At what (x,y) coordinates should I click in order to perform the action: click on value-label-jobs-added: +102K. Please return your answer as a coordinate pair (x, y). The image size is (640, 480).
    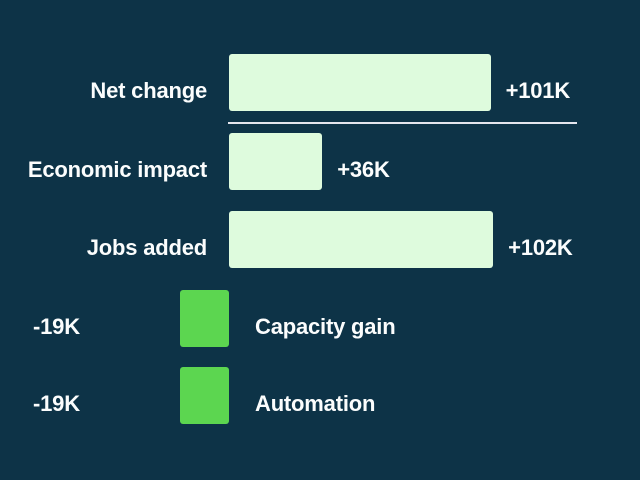
    Looking at the image, I should click on (540, 247).